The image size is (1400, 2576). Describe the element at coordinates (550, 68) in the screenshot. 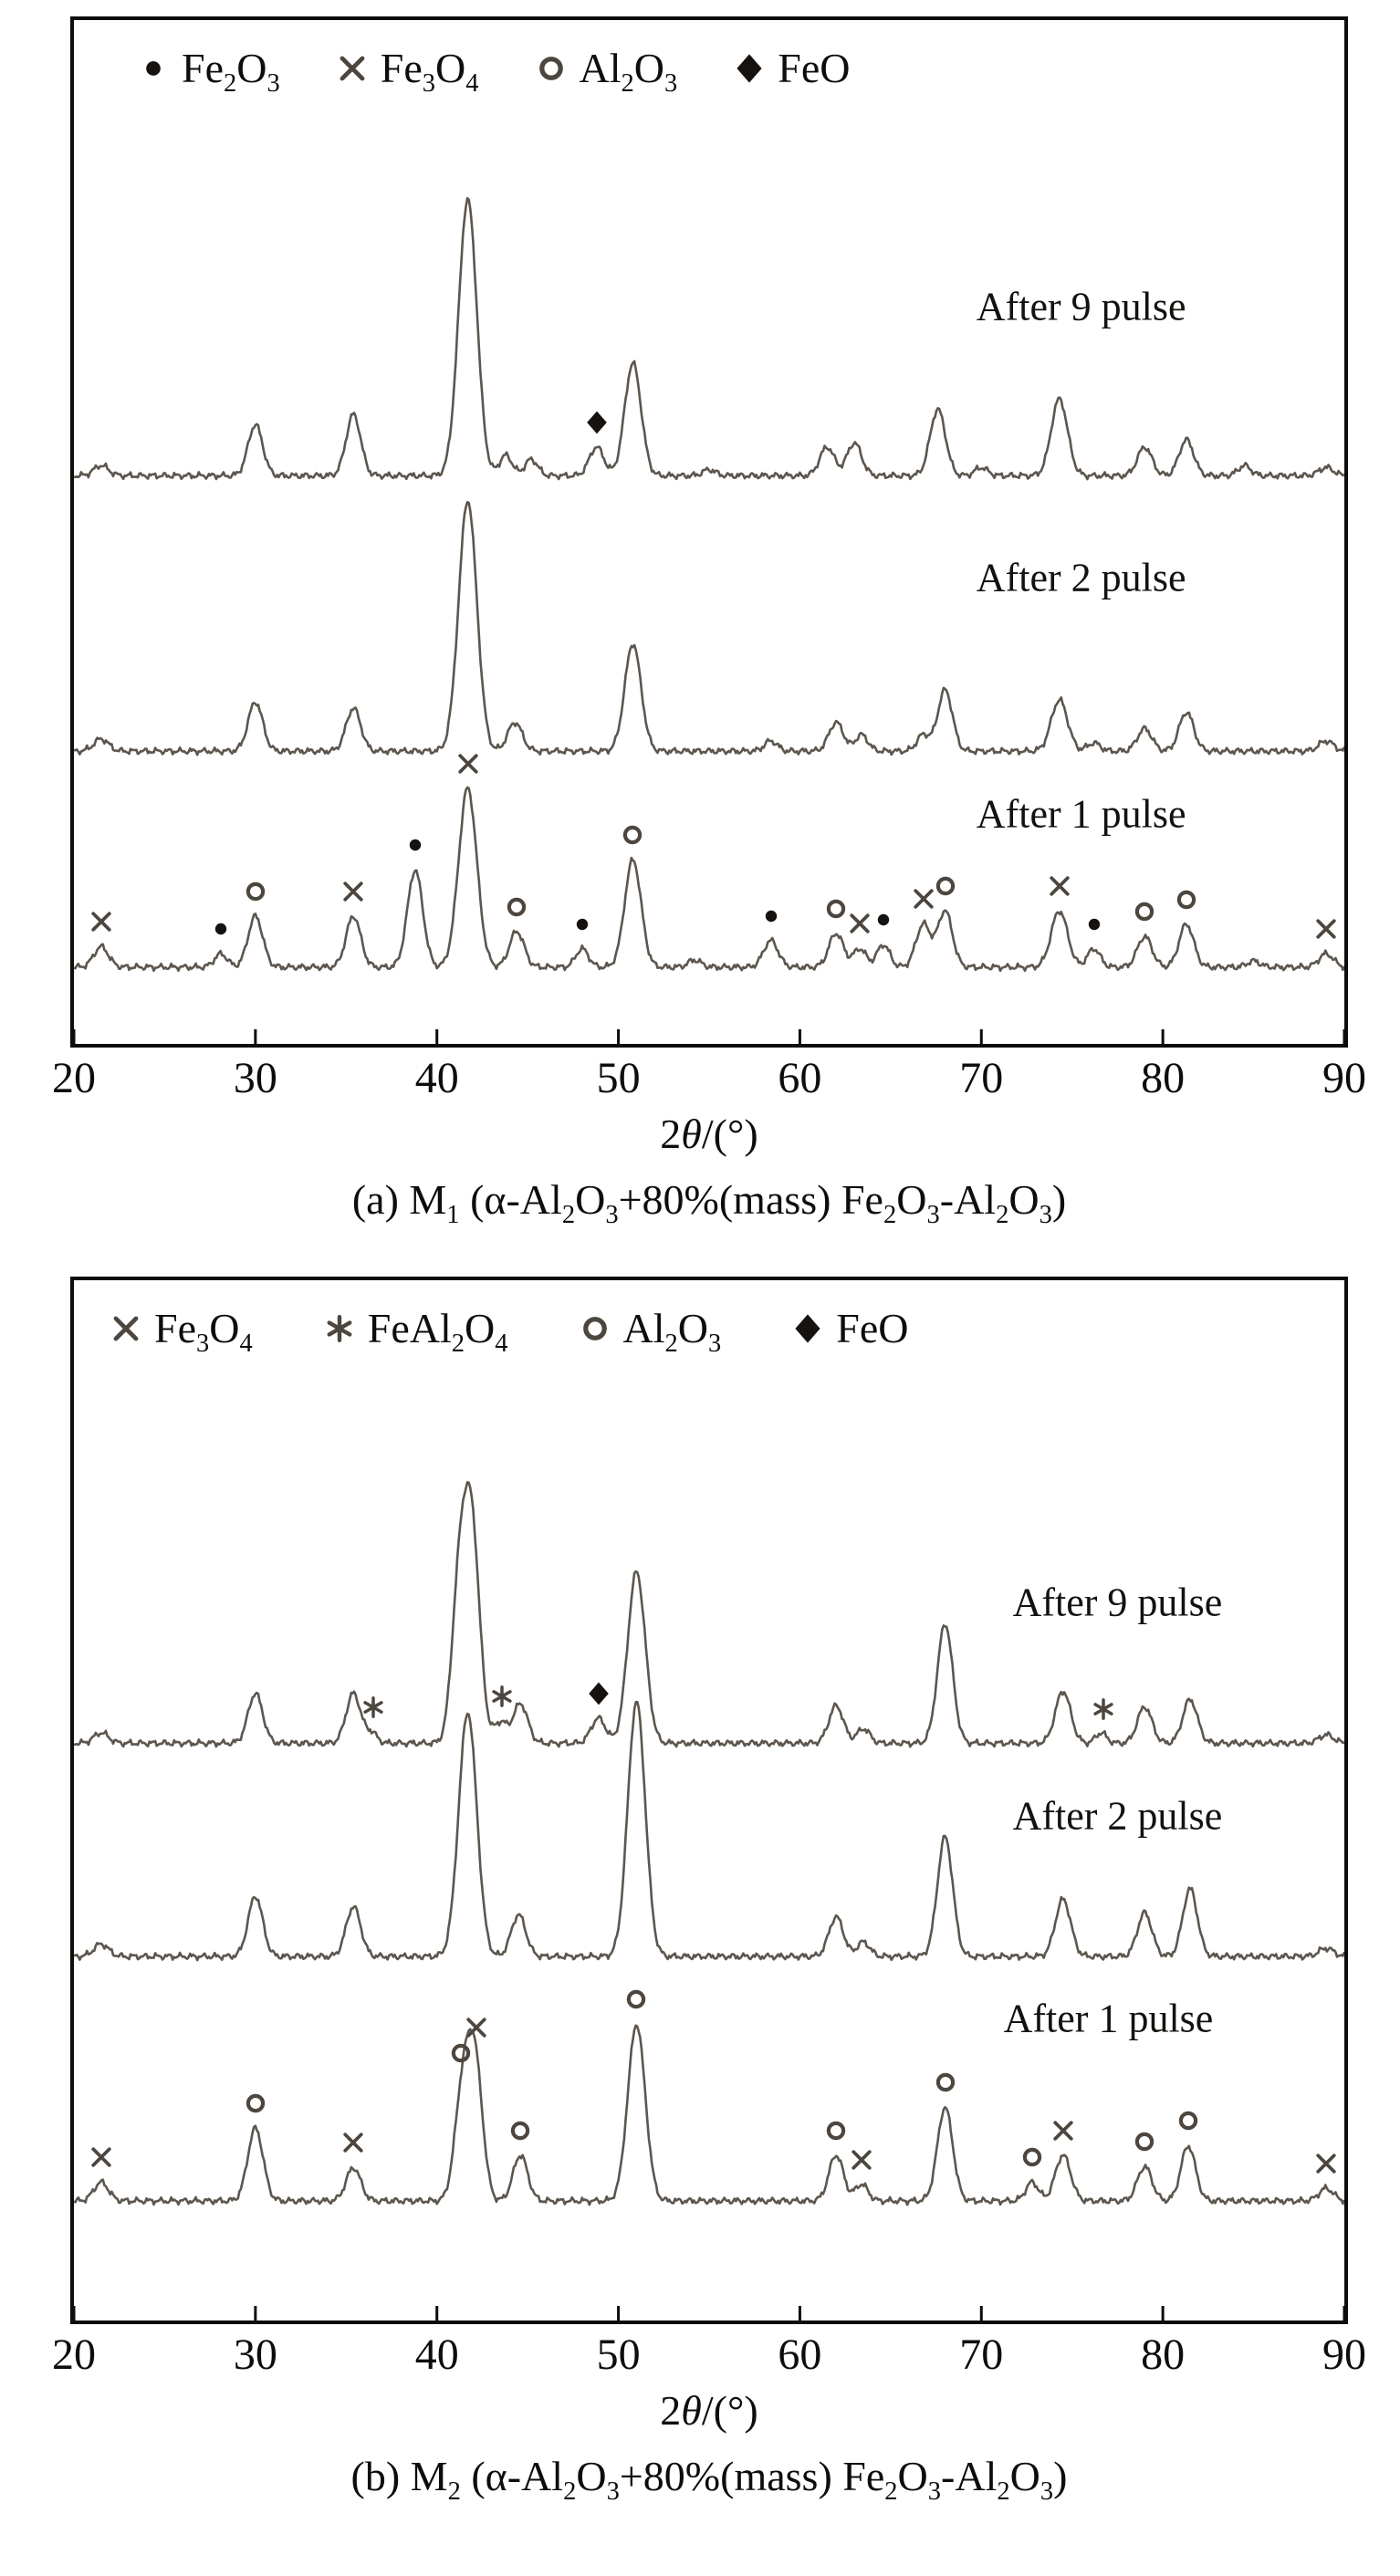

I see `o-marker-icon` at that location.